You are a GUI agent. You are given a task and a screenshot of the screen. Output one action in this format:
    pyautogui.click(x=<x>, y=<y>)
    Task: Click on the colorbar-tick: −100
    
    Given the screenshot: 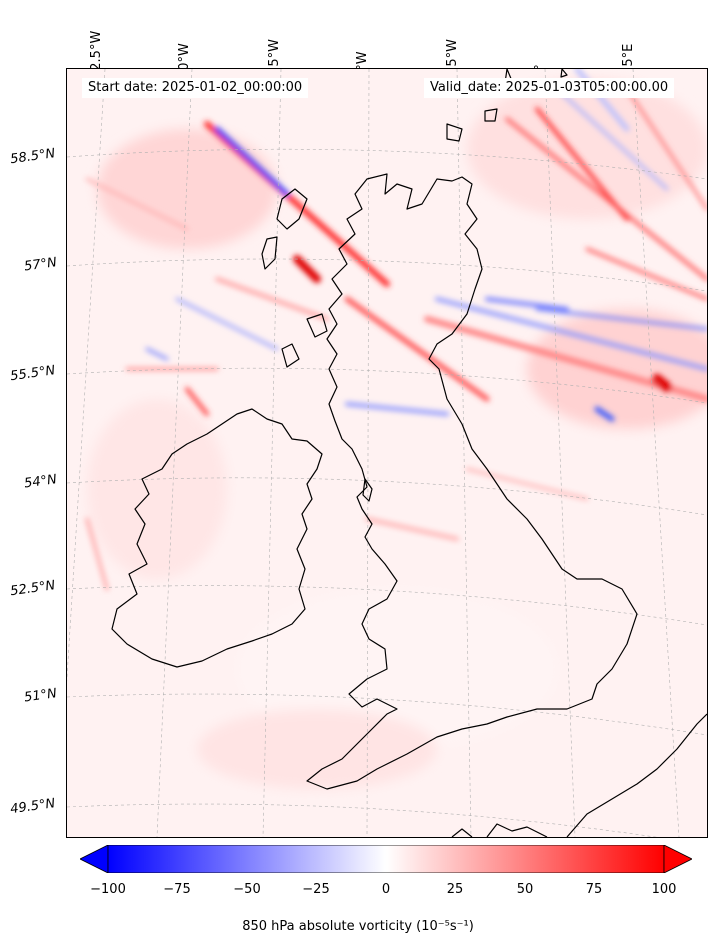 What is the action you would take?
    pyautogui.click(x=108, y=889)
    